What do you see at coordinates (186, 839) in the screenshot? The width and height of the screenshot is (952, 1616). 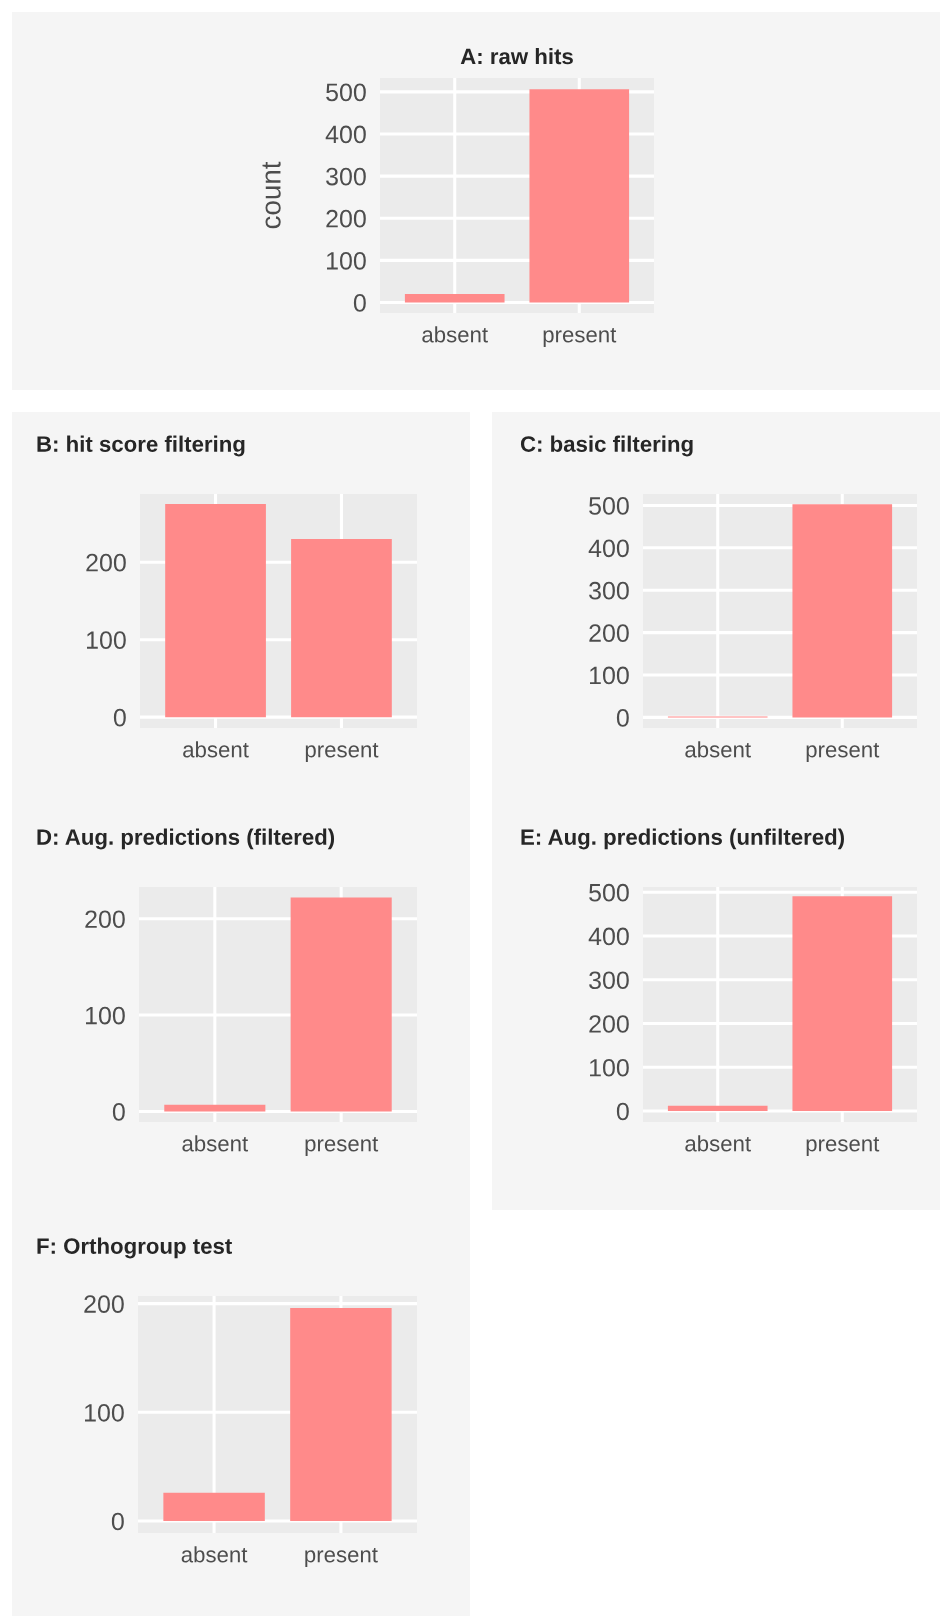 I see `chart-title: D: Aug. predictions (filtered)` at bounding box center [186, 839].